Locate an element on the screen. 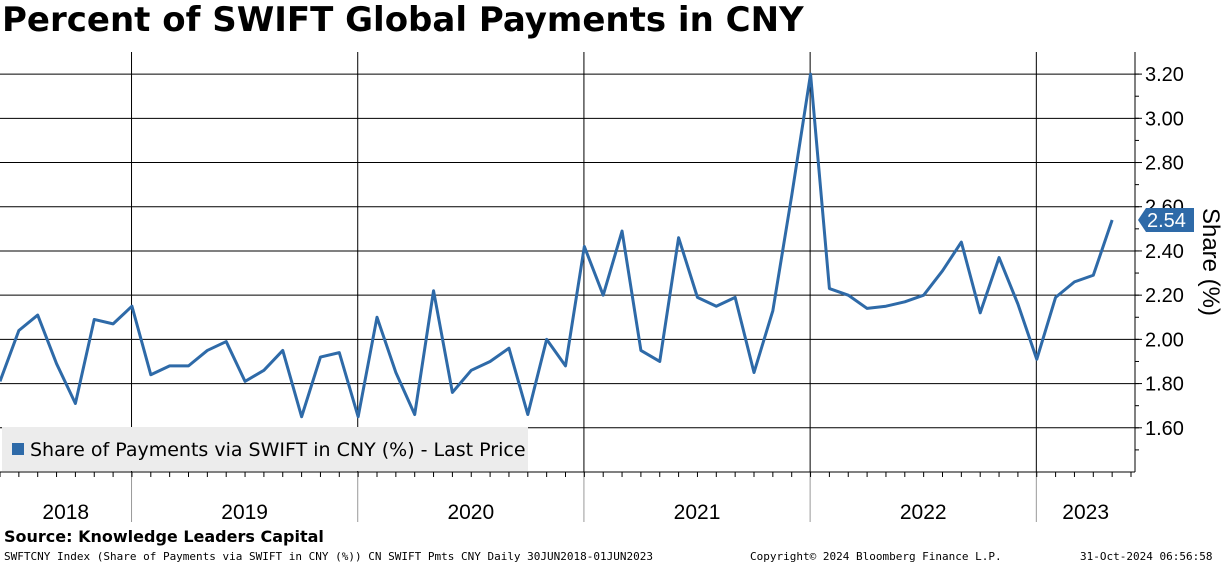 The image size is (1224, 566). legend-swatch is located at coordinates (18, 449).